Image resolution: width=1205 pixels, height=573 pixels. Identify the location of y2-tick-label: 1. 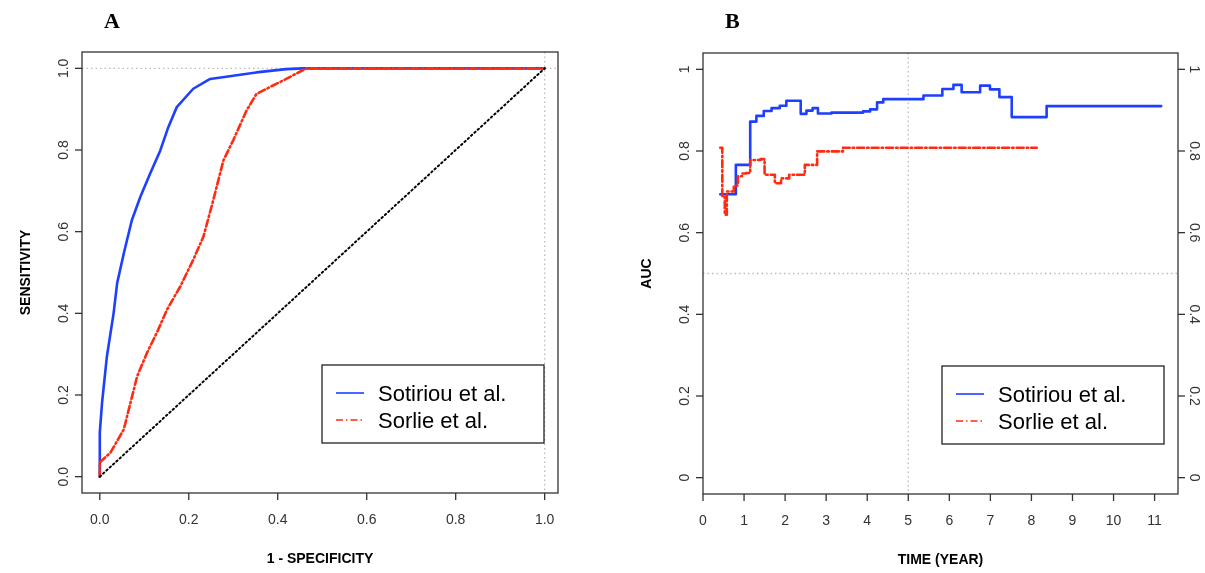
(1195, 69).